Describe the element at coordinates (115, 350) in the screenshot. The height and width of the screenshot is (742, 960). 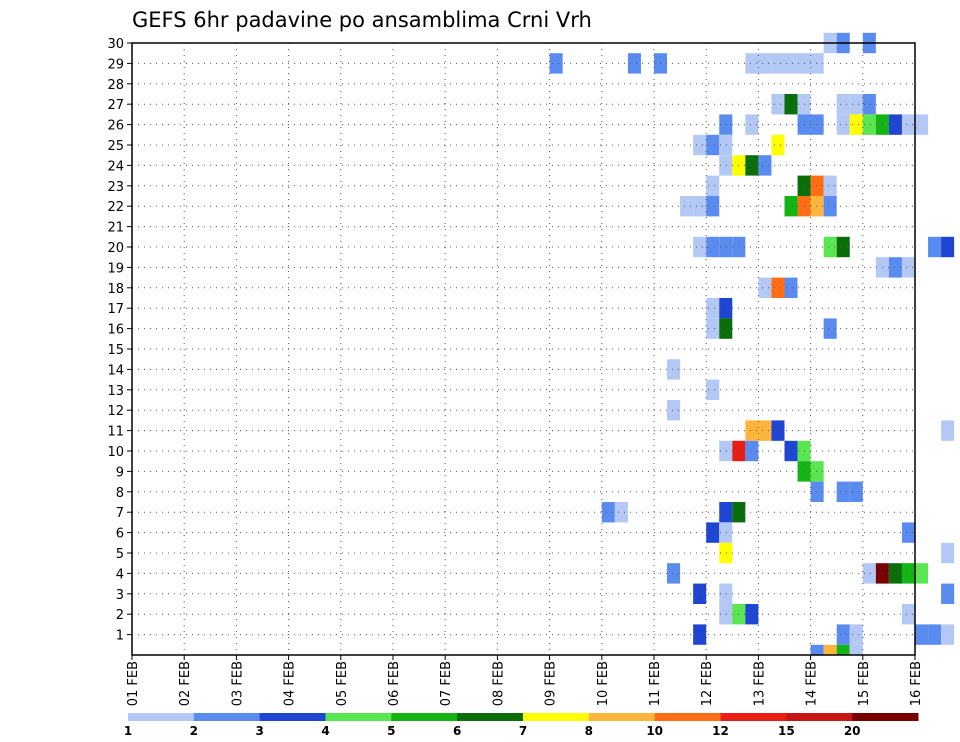
I see `y-tick-label: 15` at that location.